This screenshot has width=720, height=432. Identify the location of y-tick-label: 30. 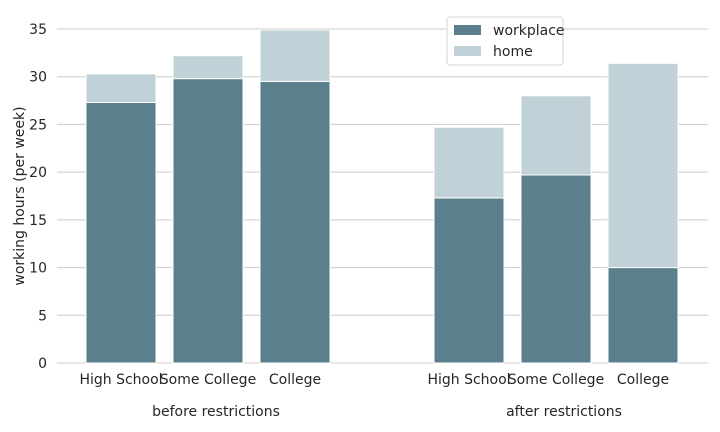
(38, 78).